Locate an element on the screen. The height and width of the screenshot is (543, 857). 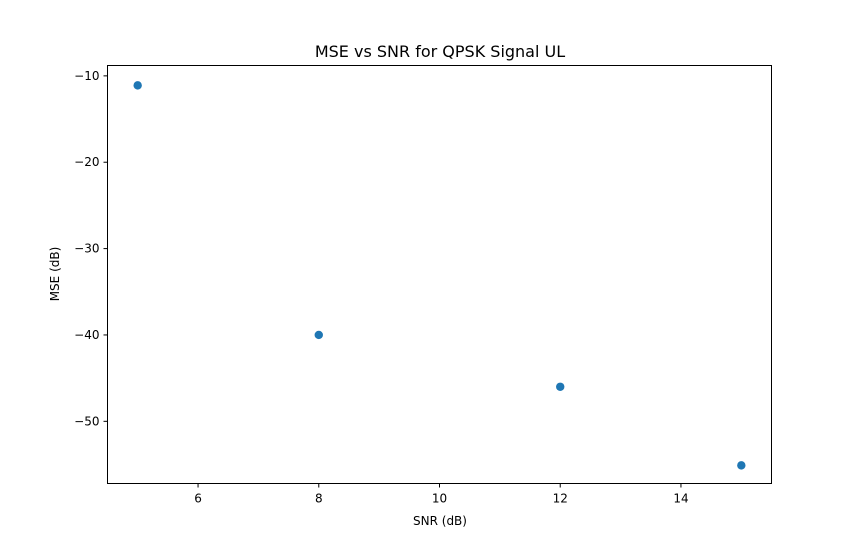
x-axis: 6 8 10 12 14 is located at coordinates (441, 494).